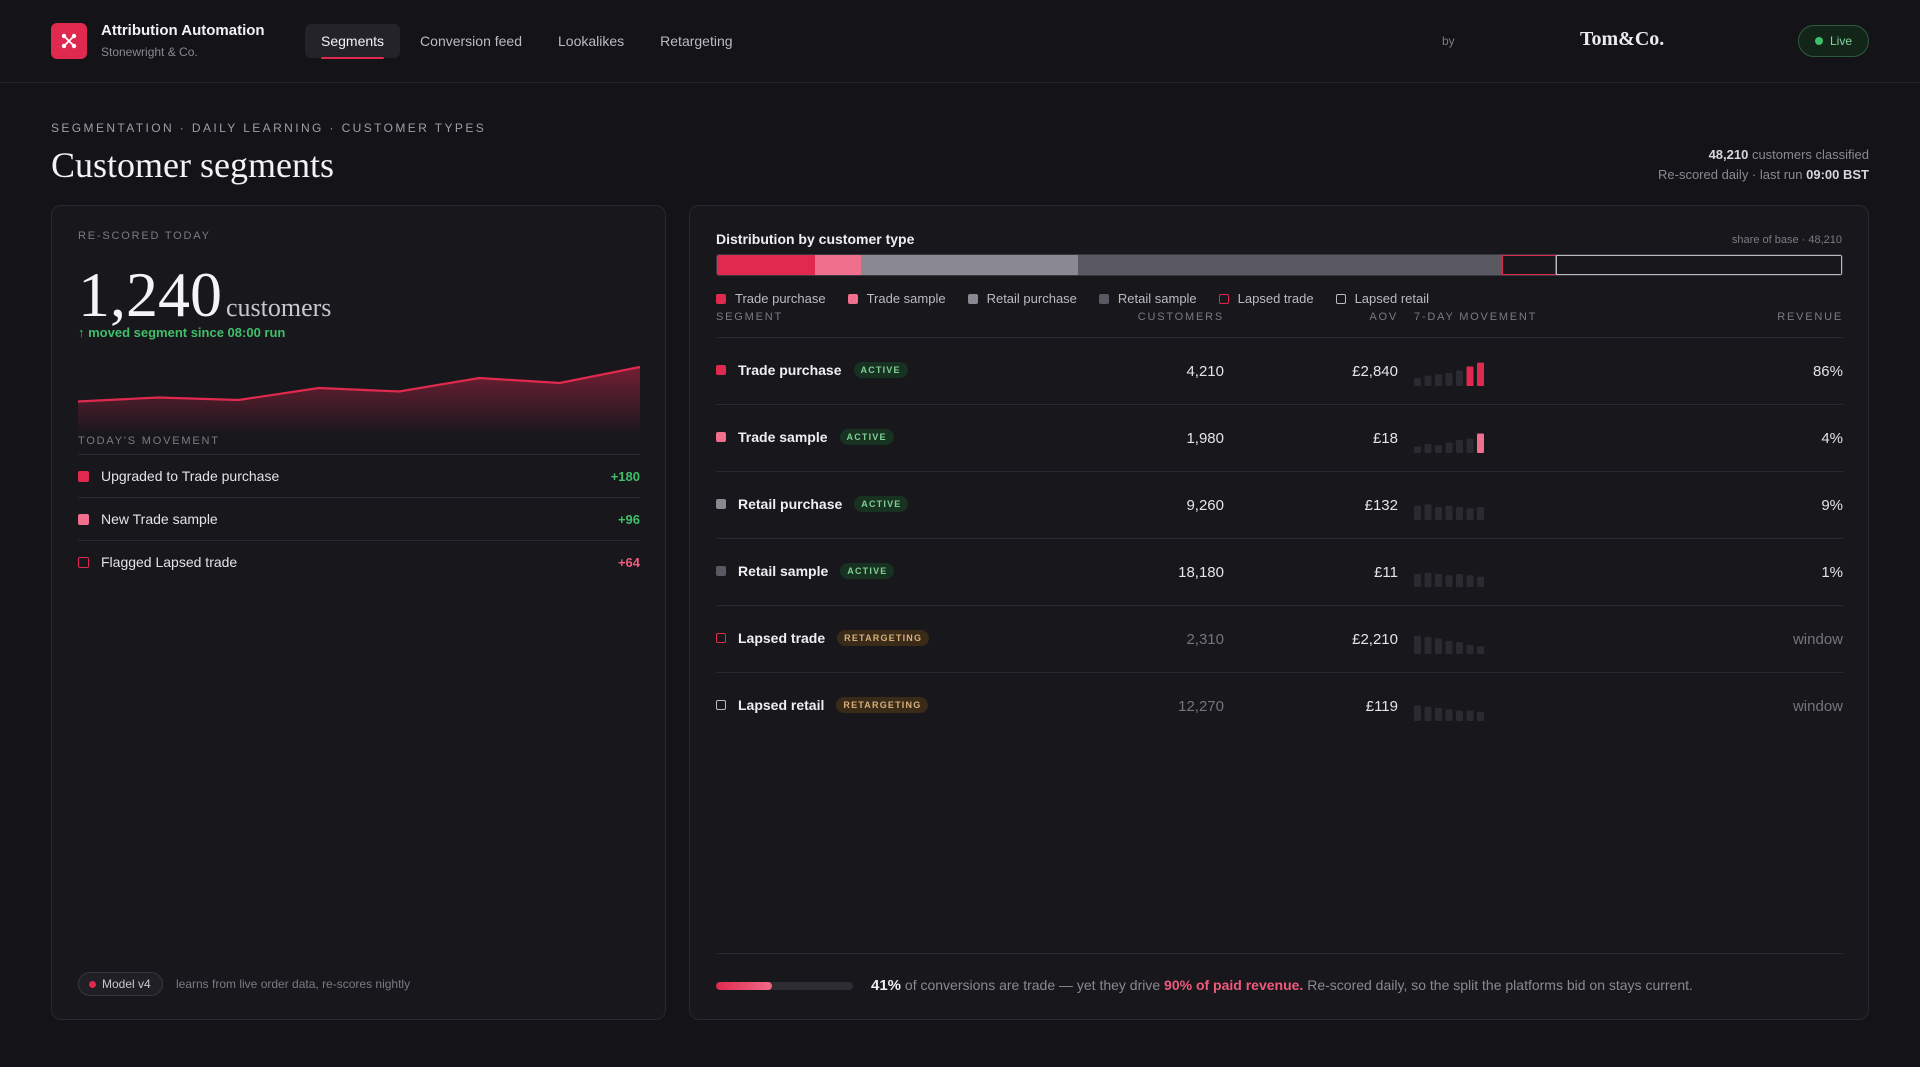 This screenshot has width=1920, height=1067. Describe the element at coordinates (628, 562) in the screenshot. I see `movement-value: +64` at that location.